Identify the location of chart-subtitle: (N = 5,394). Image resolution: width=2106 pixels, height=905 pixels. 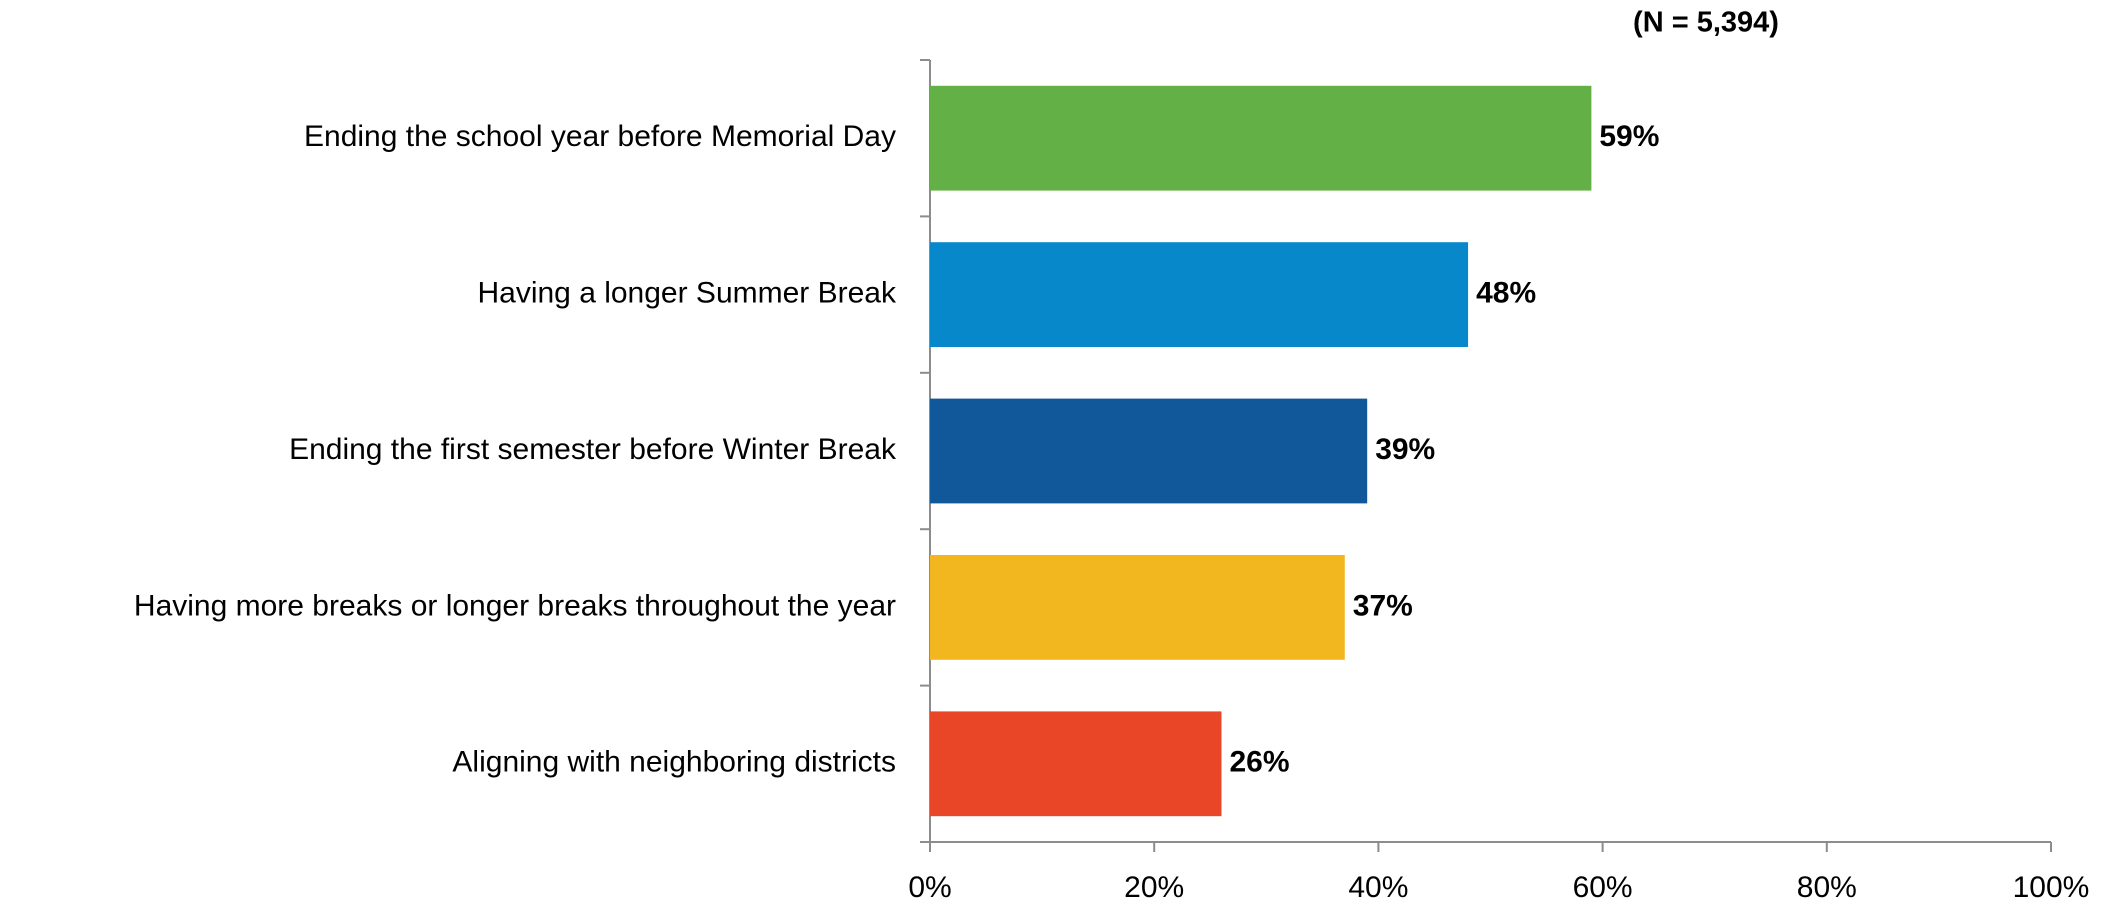
(1706, 23).